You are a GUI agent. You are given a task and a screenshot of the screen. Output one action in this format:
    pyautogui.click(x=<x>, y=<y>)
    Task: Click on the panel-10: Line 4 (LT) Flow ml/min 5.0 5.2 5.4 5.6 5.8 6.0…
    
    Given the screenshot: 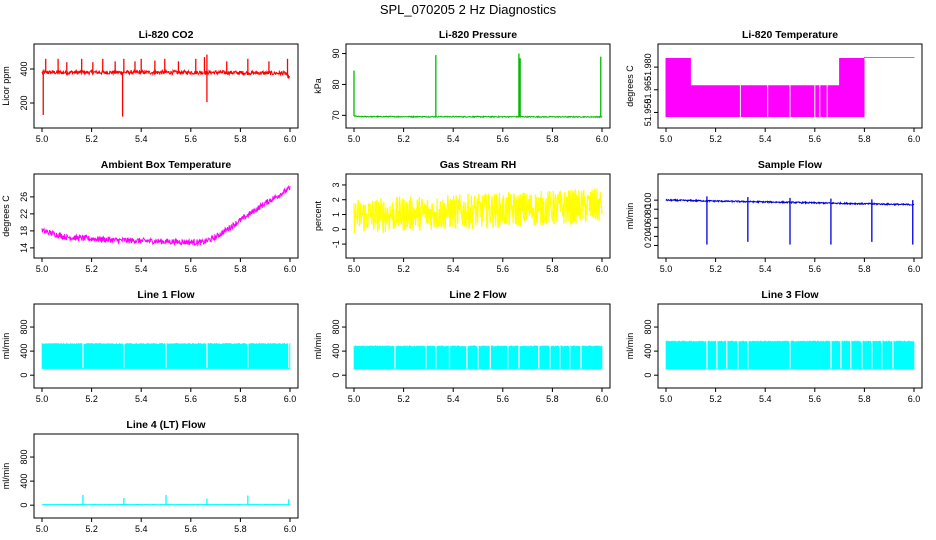 What is the action you would take?
    pyautogui.click(x=150, y=476)
    